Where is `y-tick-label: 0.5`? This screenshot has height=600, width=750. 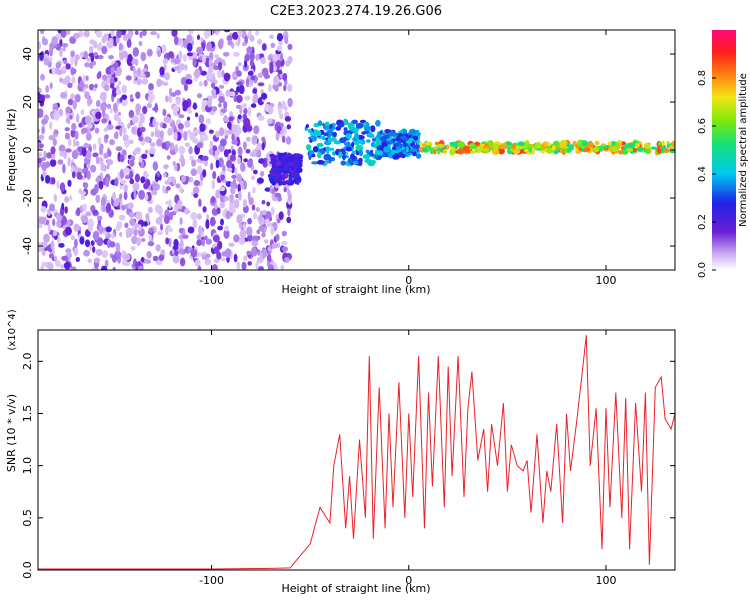 y-tick-label: 0.5 is located at coordinates (27, 518).